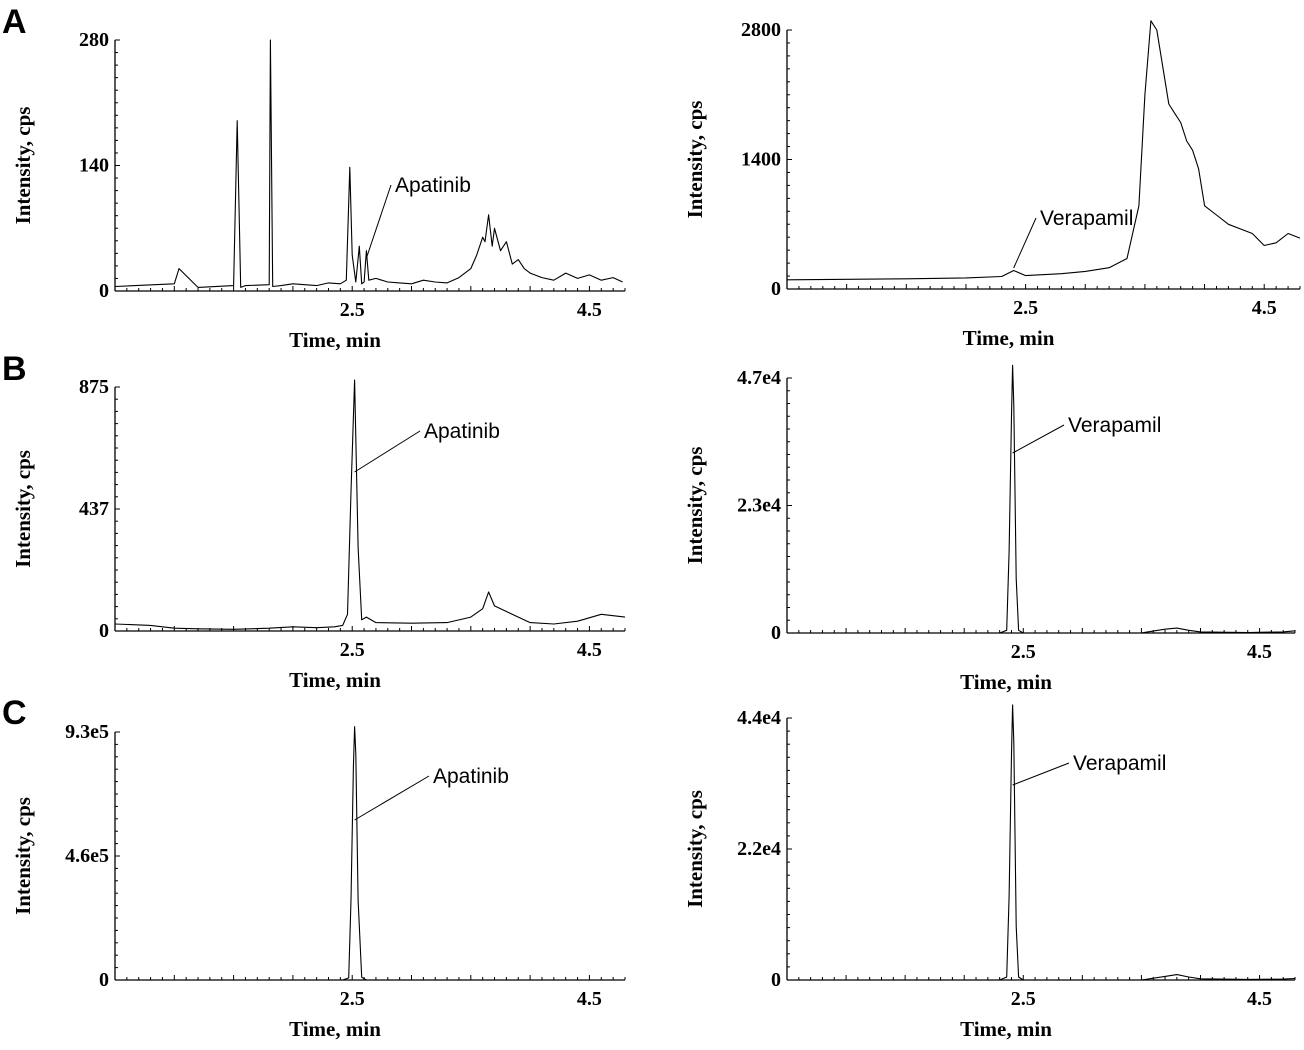  Describe the element at coordinates (761, 30) in the screenshot. I see `y-tick-label: 2800` at that location.